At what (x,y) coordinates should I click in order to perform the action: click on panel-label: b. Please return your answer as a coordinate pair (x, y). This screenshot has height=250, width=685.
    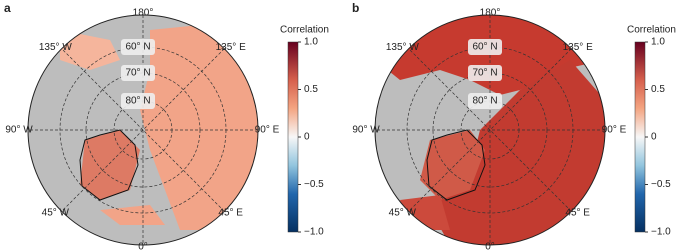
    Looking at the image, I should click on (355, 8).